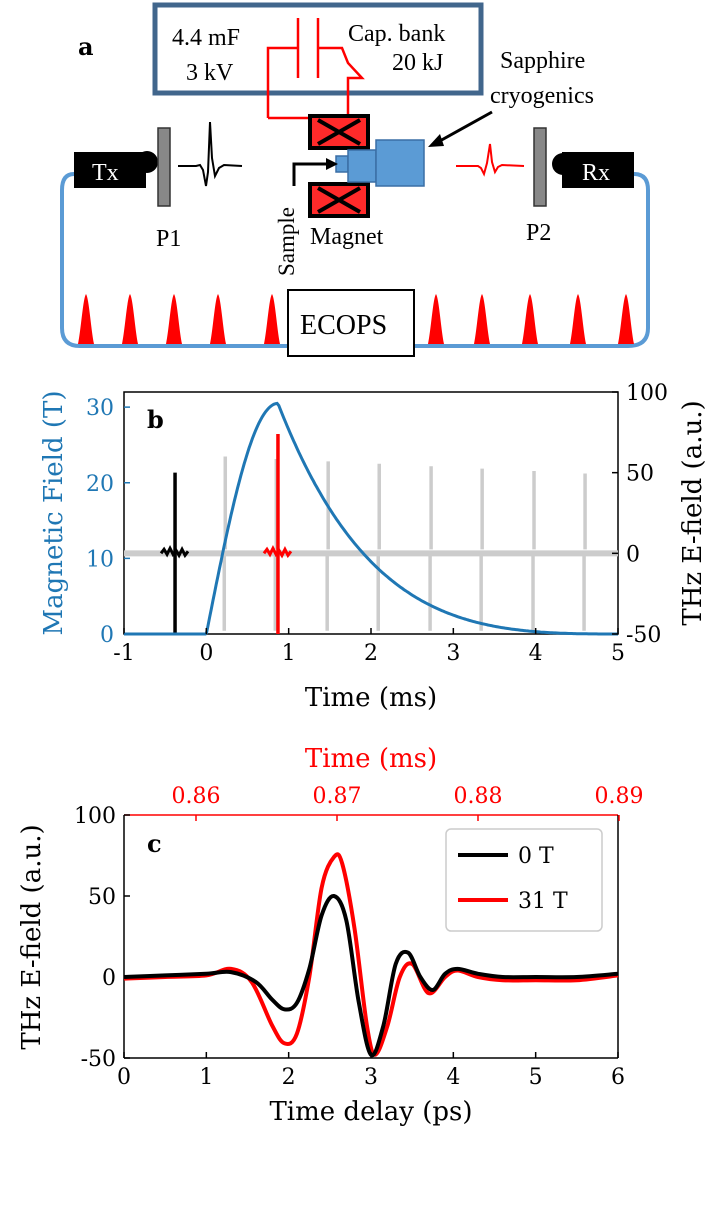 The image size is (706, 1210). Describe the element at coordinates (100, 484) in the screenshot. I see `b-ytick-left-label: 20` at that location.